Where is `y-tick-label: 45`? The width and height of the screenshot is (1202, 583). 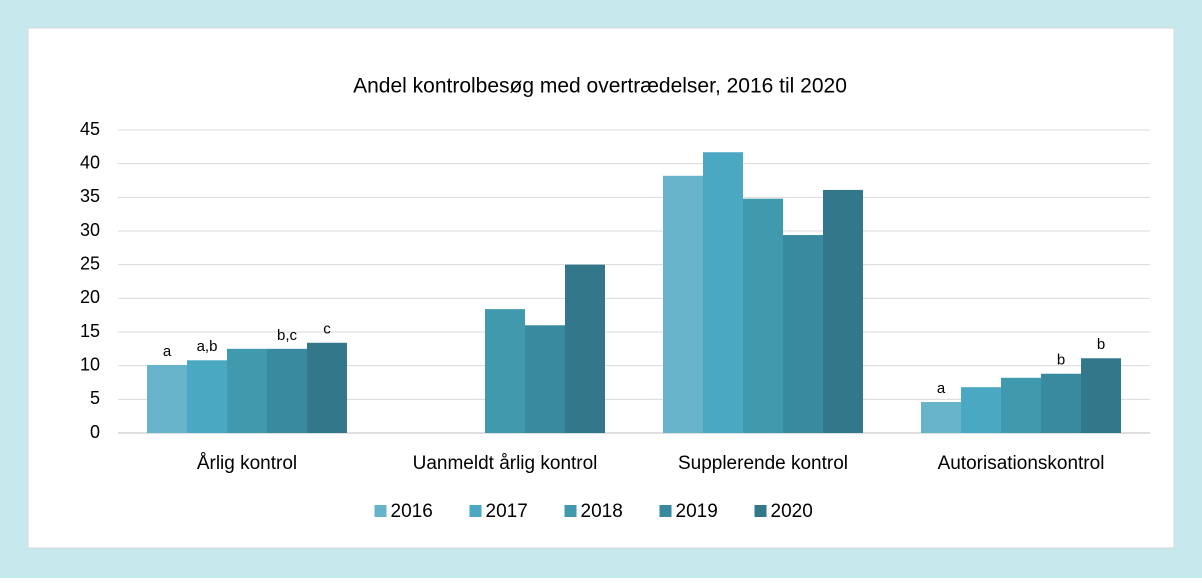 y-tick-label: 45 is located at coordinates (90, 129).